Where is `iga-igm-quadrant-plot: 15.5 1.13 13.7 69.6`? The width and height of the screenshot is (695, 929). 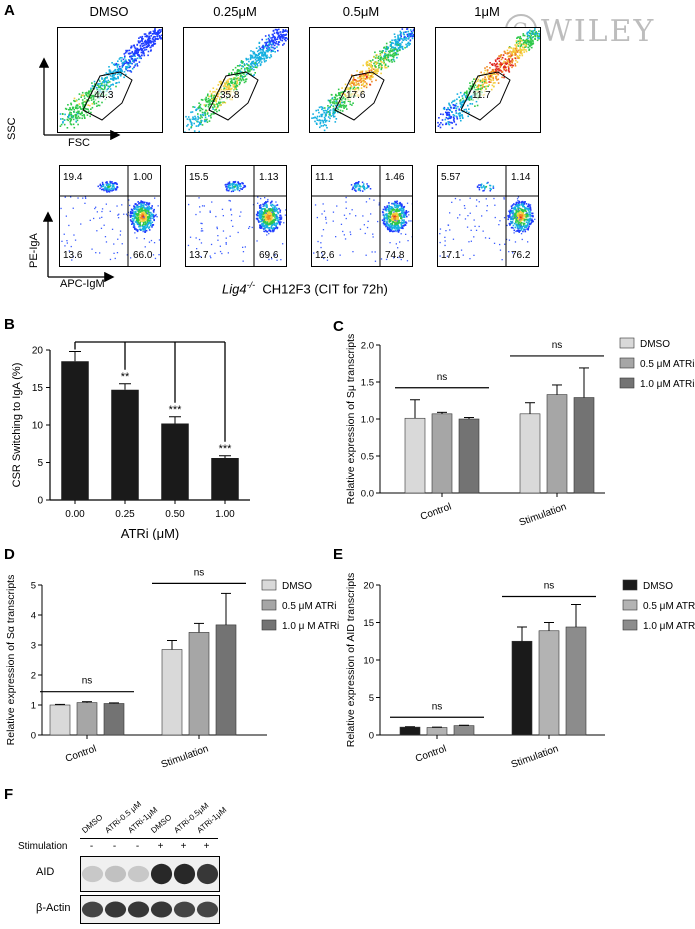
iga-igm-quadrant-plot: 15.5 1.13 13.7 69.6 is located at coordinates (236, 216).